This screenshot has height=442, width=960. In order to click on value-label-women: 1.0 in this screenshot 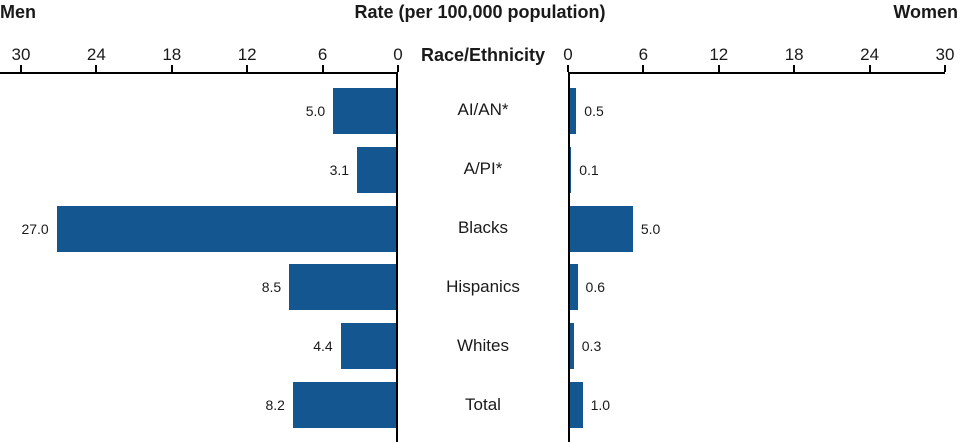, I will do `click(600, 404)`.